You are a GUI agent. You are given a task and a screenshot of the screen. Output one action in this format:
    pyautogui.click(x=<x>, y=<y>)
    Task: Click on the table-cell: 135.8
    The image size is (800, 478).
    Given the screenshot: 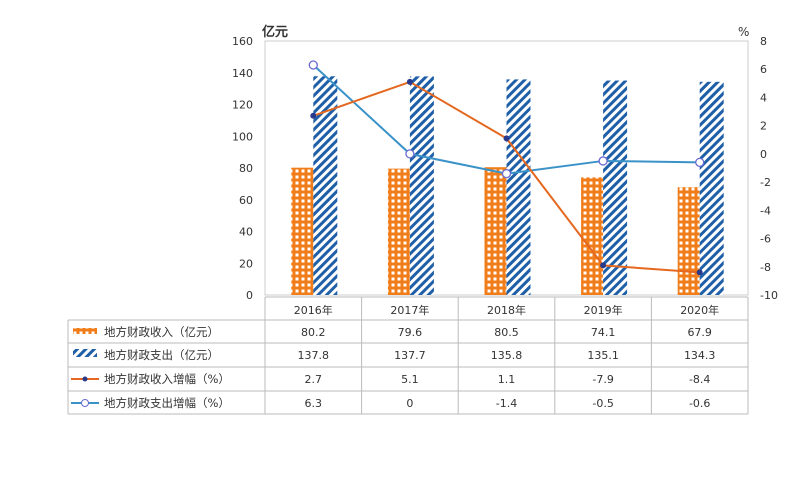 What is the action you would take?
    pyautogui.click(x=507, y=355)
    